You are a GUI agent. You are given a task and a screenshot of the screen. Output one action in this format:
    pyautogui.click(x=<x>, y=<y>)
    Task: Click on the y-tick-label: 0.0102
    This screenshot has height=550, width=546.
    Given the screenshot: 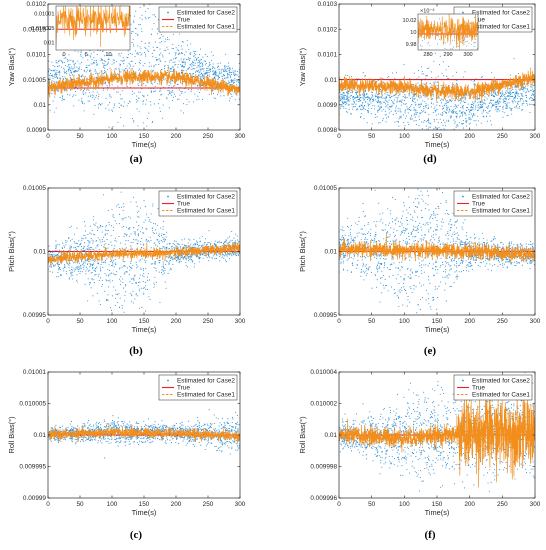 What is the action you would take?
    pyautogui.click(x=36, y=4)
    